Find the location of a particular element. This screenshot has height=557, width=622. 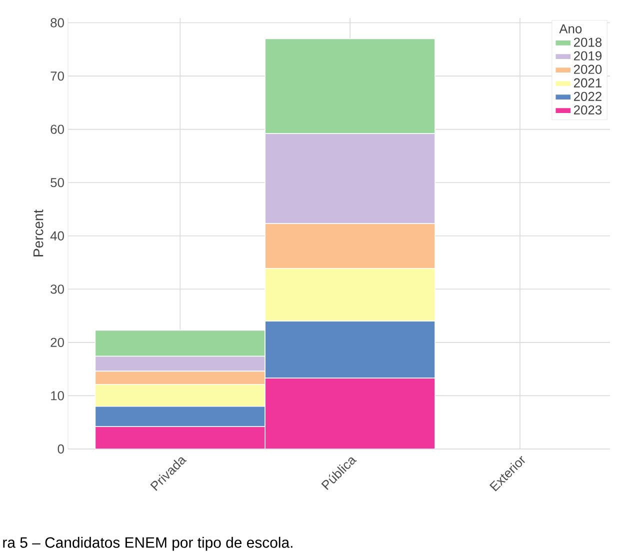

y-tick-label: 20 is located at coordinates (57, 343).